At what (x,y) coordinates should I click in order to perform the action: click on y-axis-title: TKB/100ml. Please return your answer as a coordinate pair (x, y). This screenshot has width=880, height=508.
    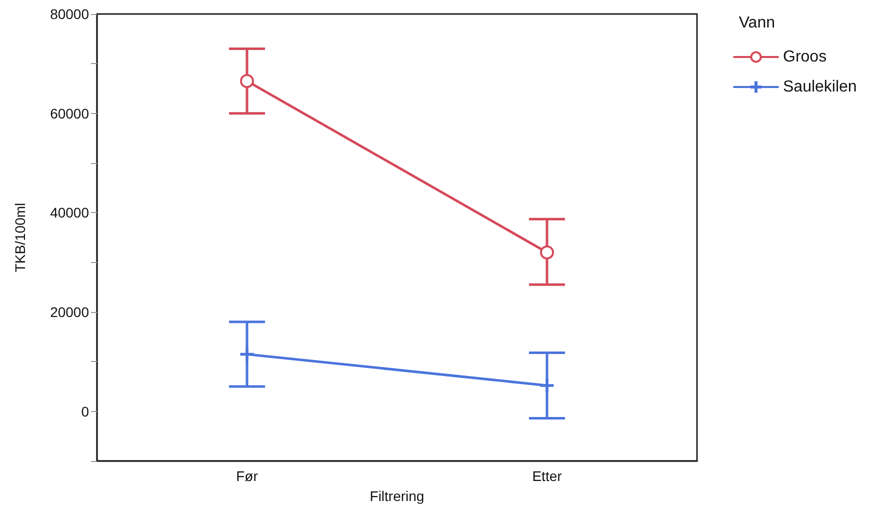
    Looking at the image, I should click on (20, 237).